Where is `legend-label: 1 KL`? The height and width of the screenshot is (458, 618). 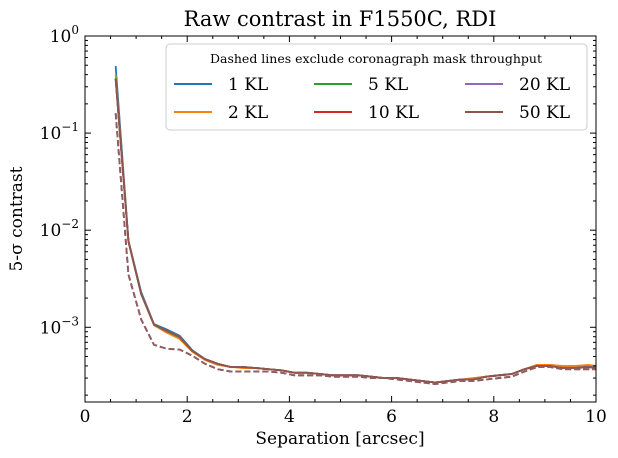 legend-label: 1 KL is located at coordinates (248, 85).